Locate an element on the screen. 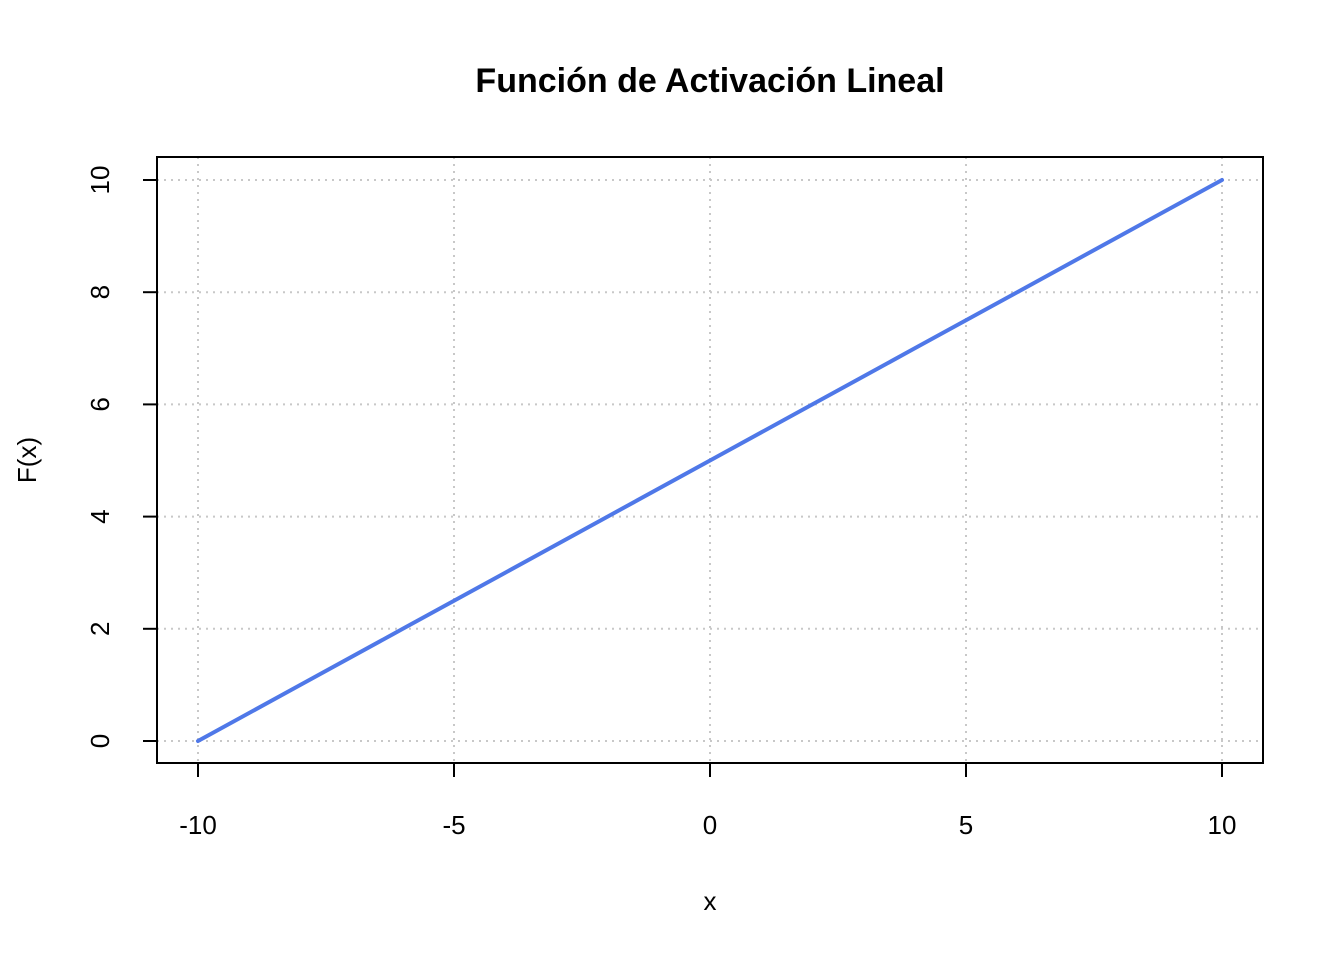 The image size is (1344, 960). y-axis-label: F(x) is located at coordinates (27, 460).